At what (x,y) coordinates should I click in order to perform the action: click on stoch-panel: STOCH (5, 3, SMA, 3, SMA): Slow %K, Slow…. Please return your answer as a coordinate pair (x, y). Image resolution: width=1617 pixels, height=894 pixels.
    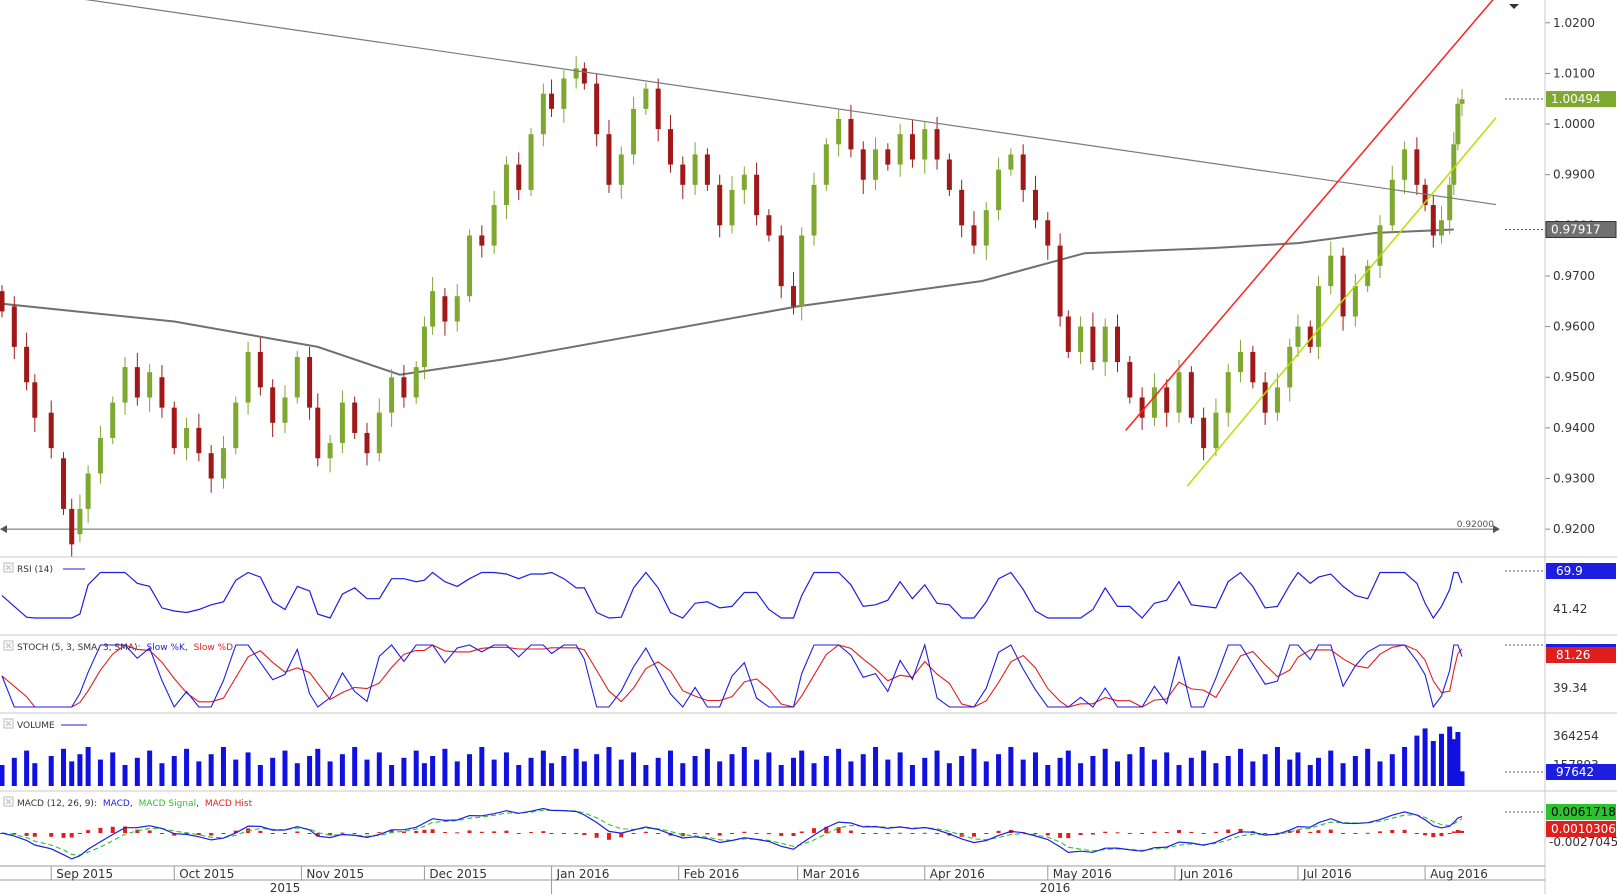
    Looking at the image, I should click on (808, 674).